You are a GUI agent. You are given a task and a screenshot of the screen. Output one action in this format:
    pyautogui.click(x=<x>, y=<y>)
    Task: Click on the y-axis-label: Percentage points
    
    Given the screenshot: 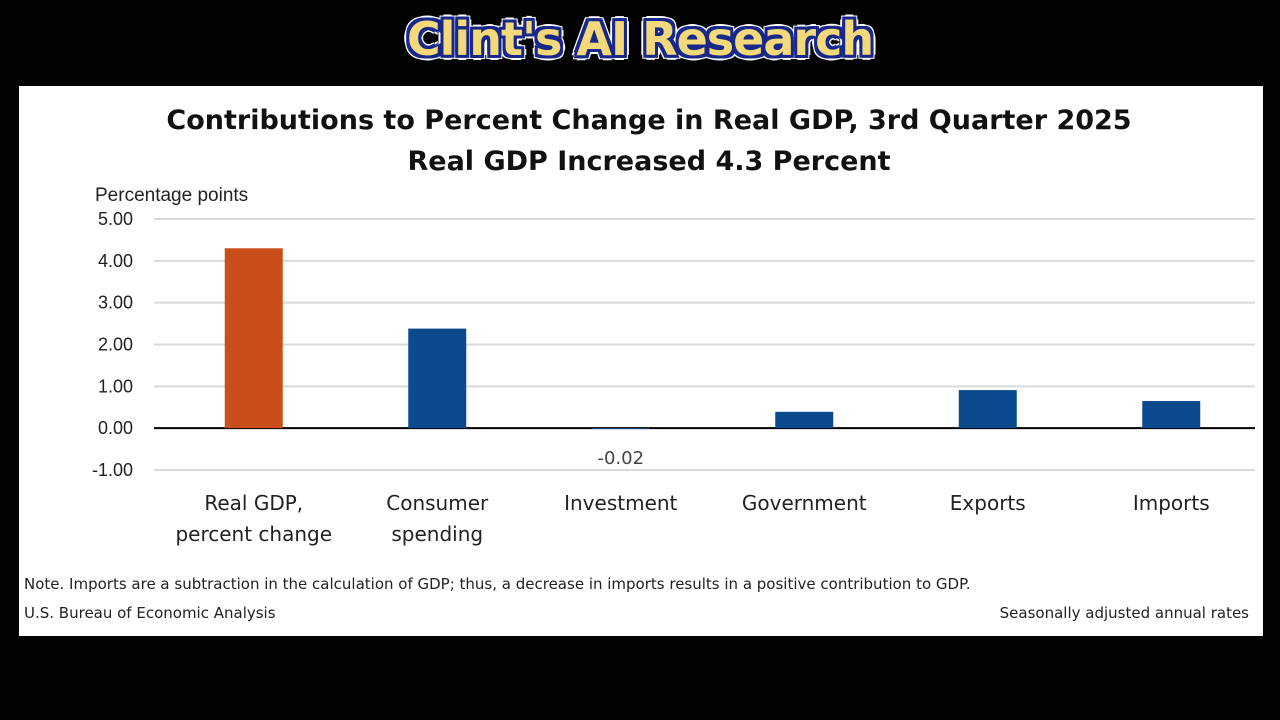 What is the action you would take?
    pyautogui.click(x=171, y=195)
    